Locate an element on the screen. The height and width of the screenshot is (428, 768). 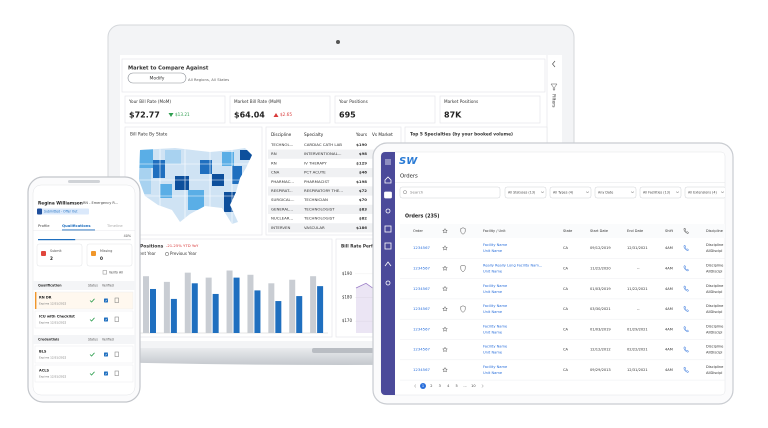
page-number: 5 is located at coordinates (456, 386).